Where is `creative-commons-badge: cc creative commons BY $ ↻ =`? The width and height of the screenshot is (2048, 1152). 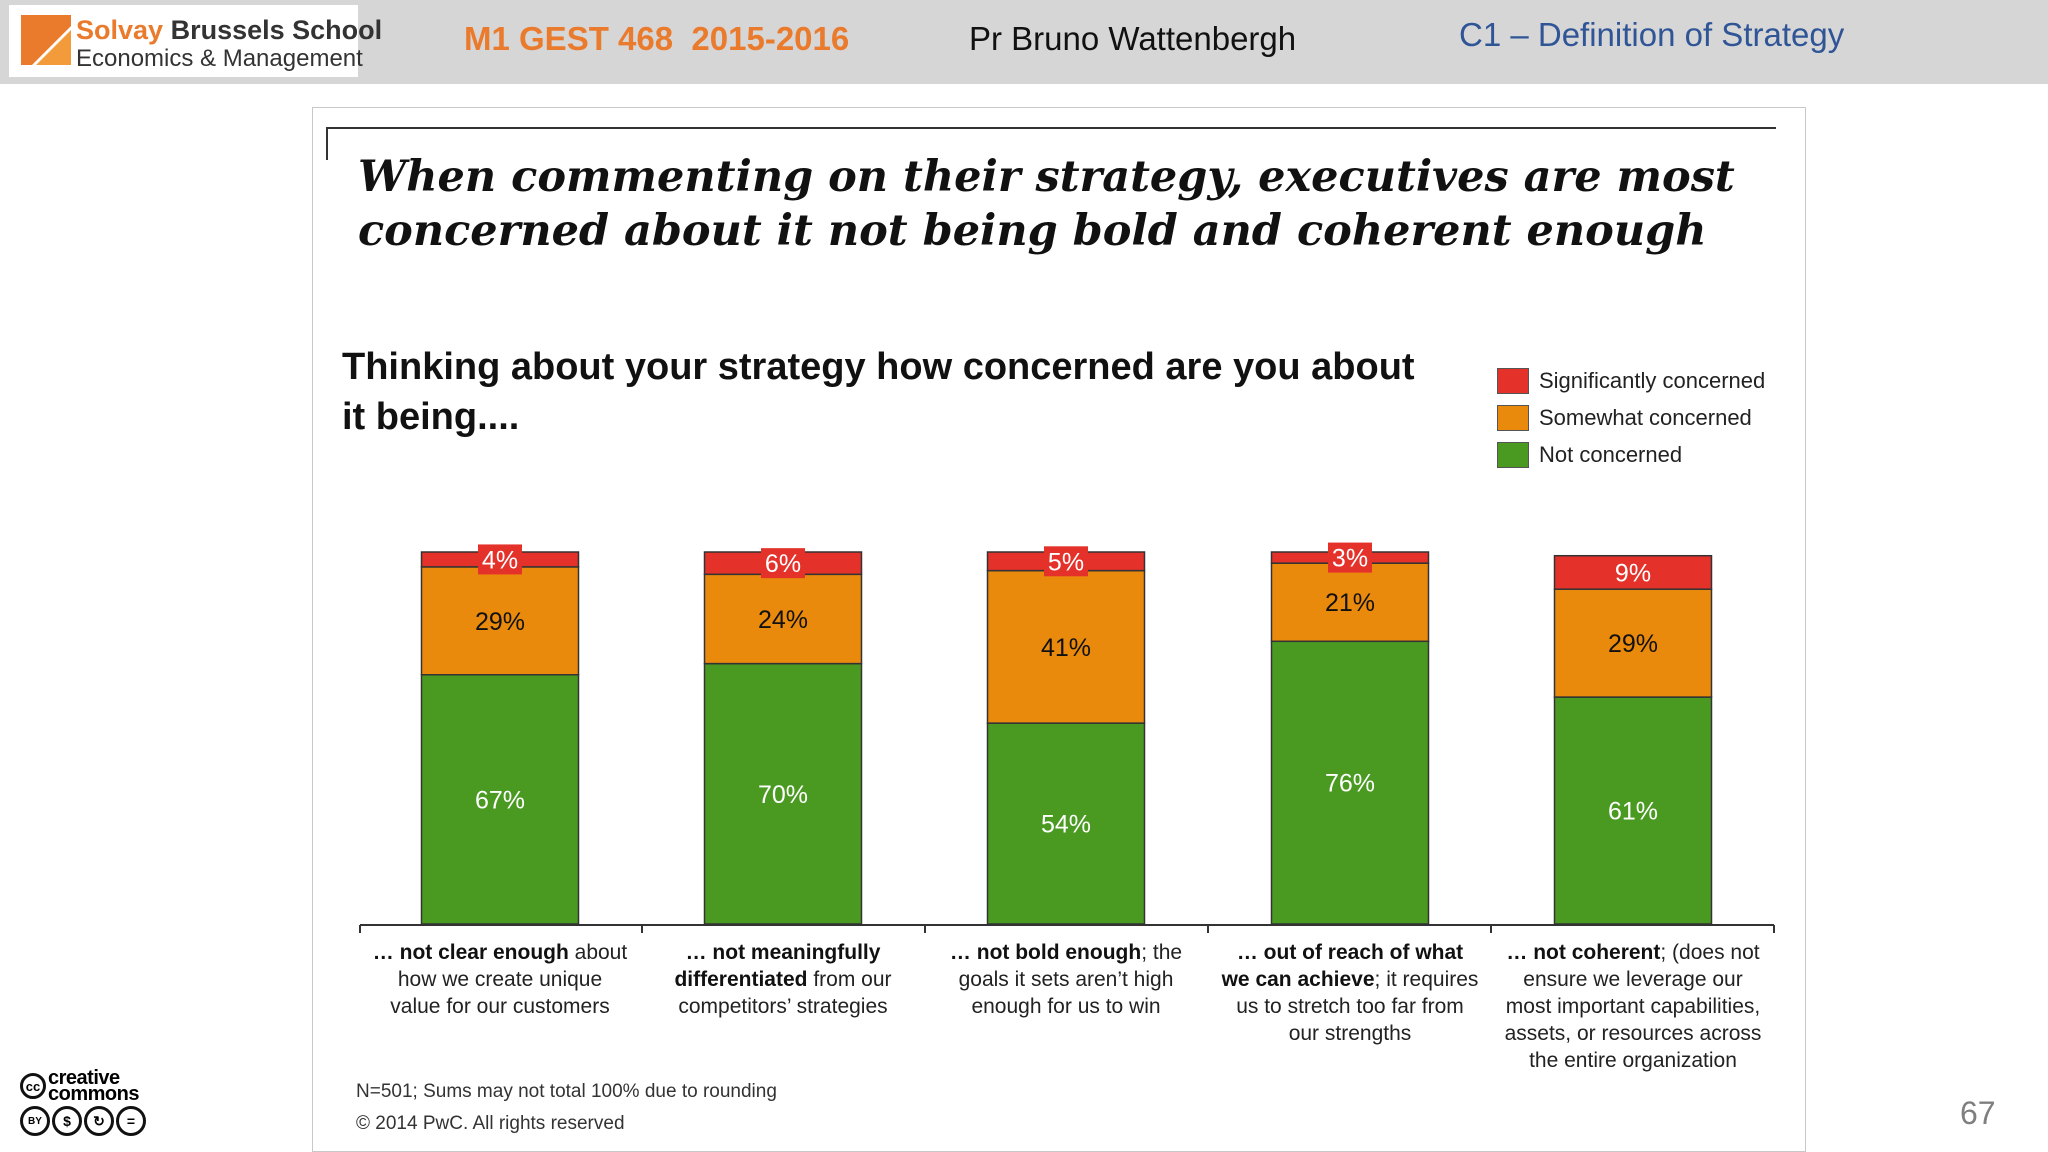
creative-commons-badge: cc creative commons BY $ ↻ = is located at coordinates (90, 1103).